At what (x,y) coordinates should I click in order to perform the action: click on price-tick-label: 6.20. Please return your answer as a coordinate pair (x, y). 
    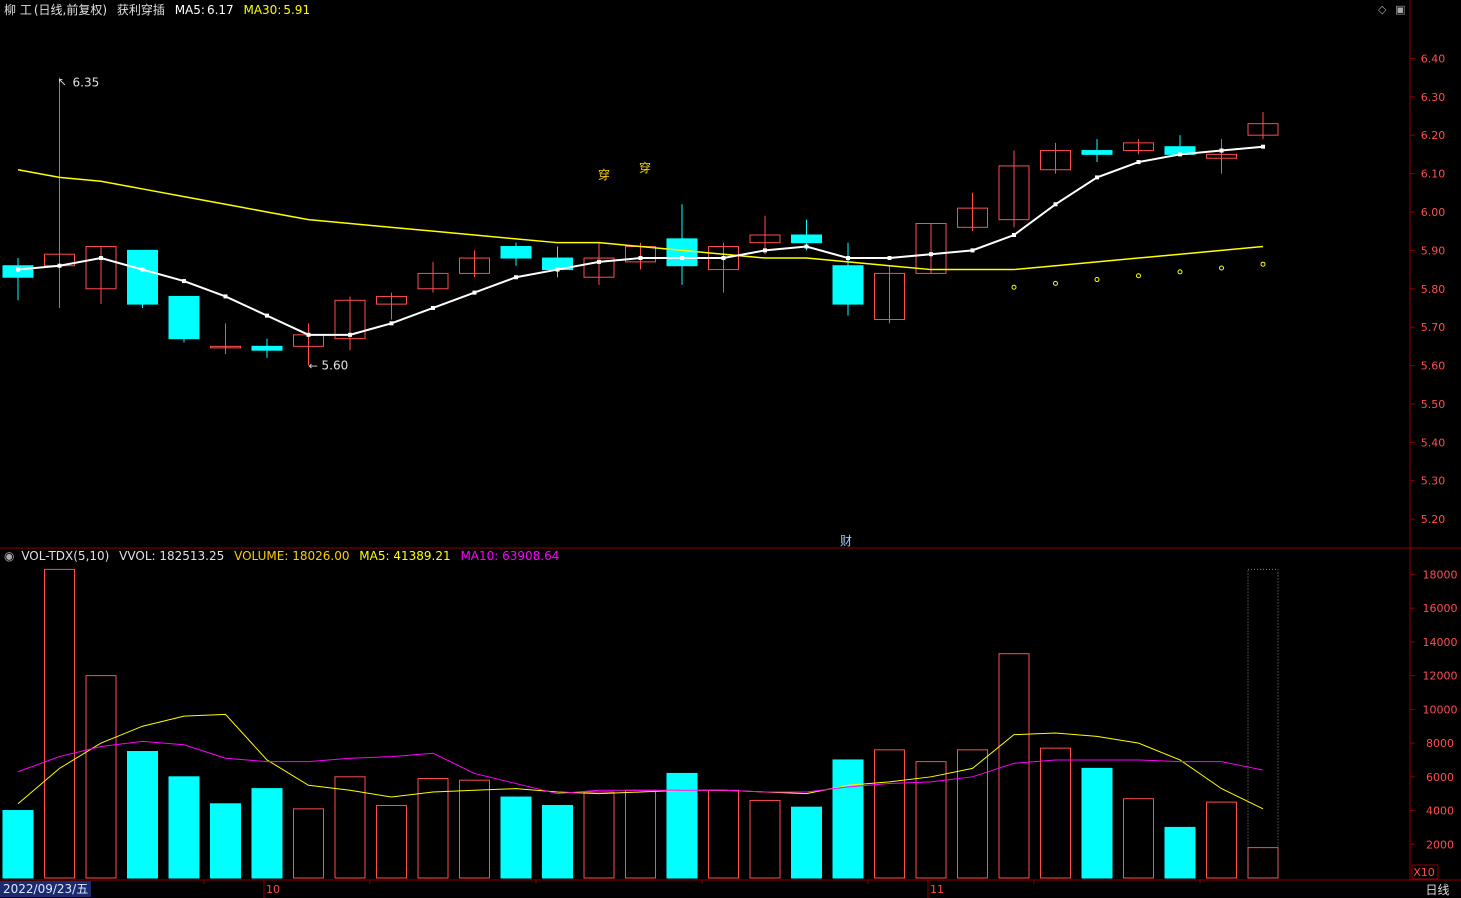
    Looking at the image, I should click on (1433, 135).